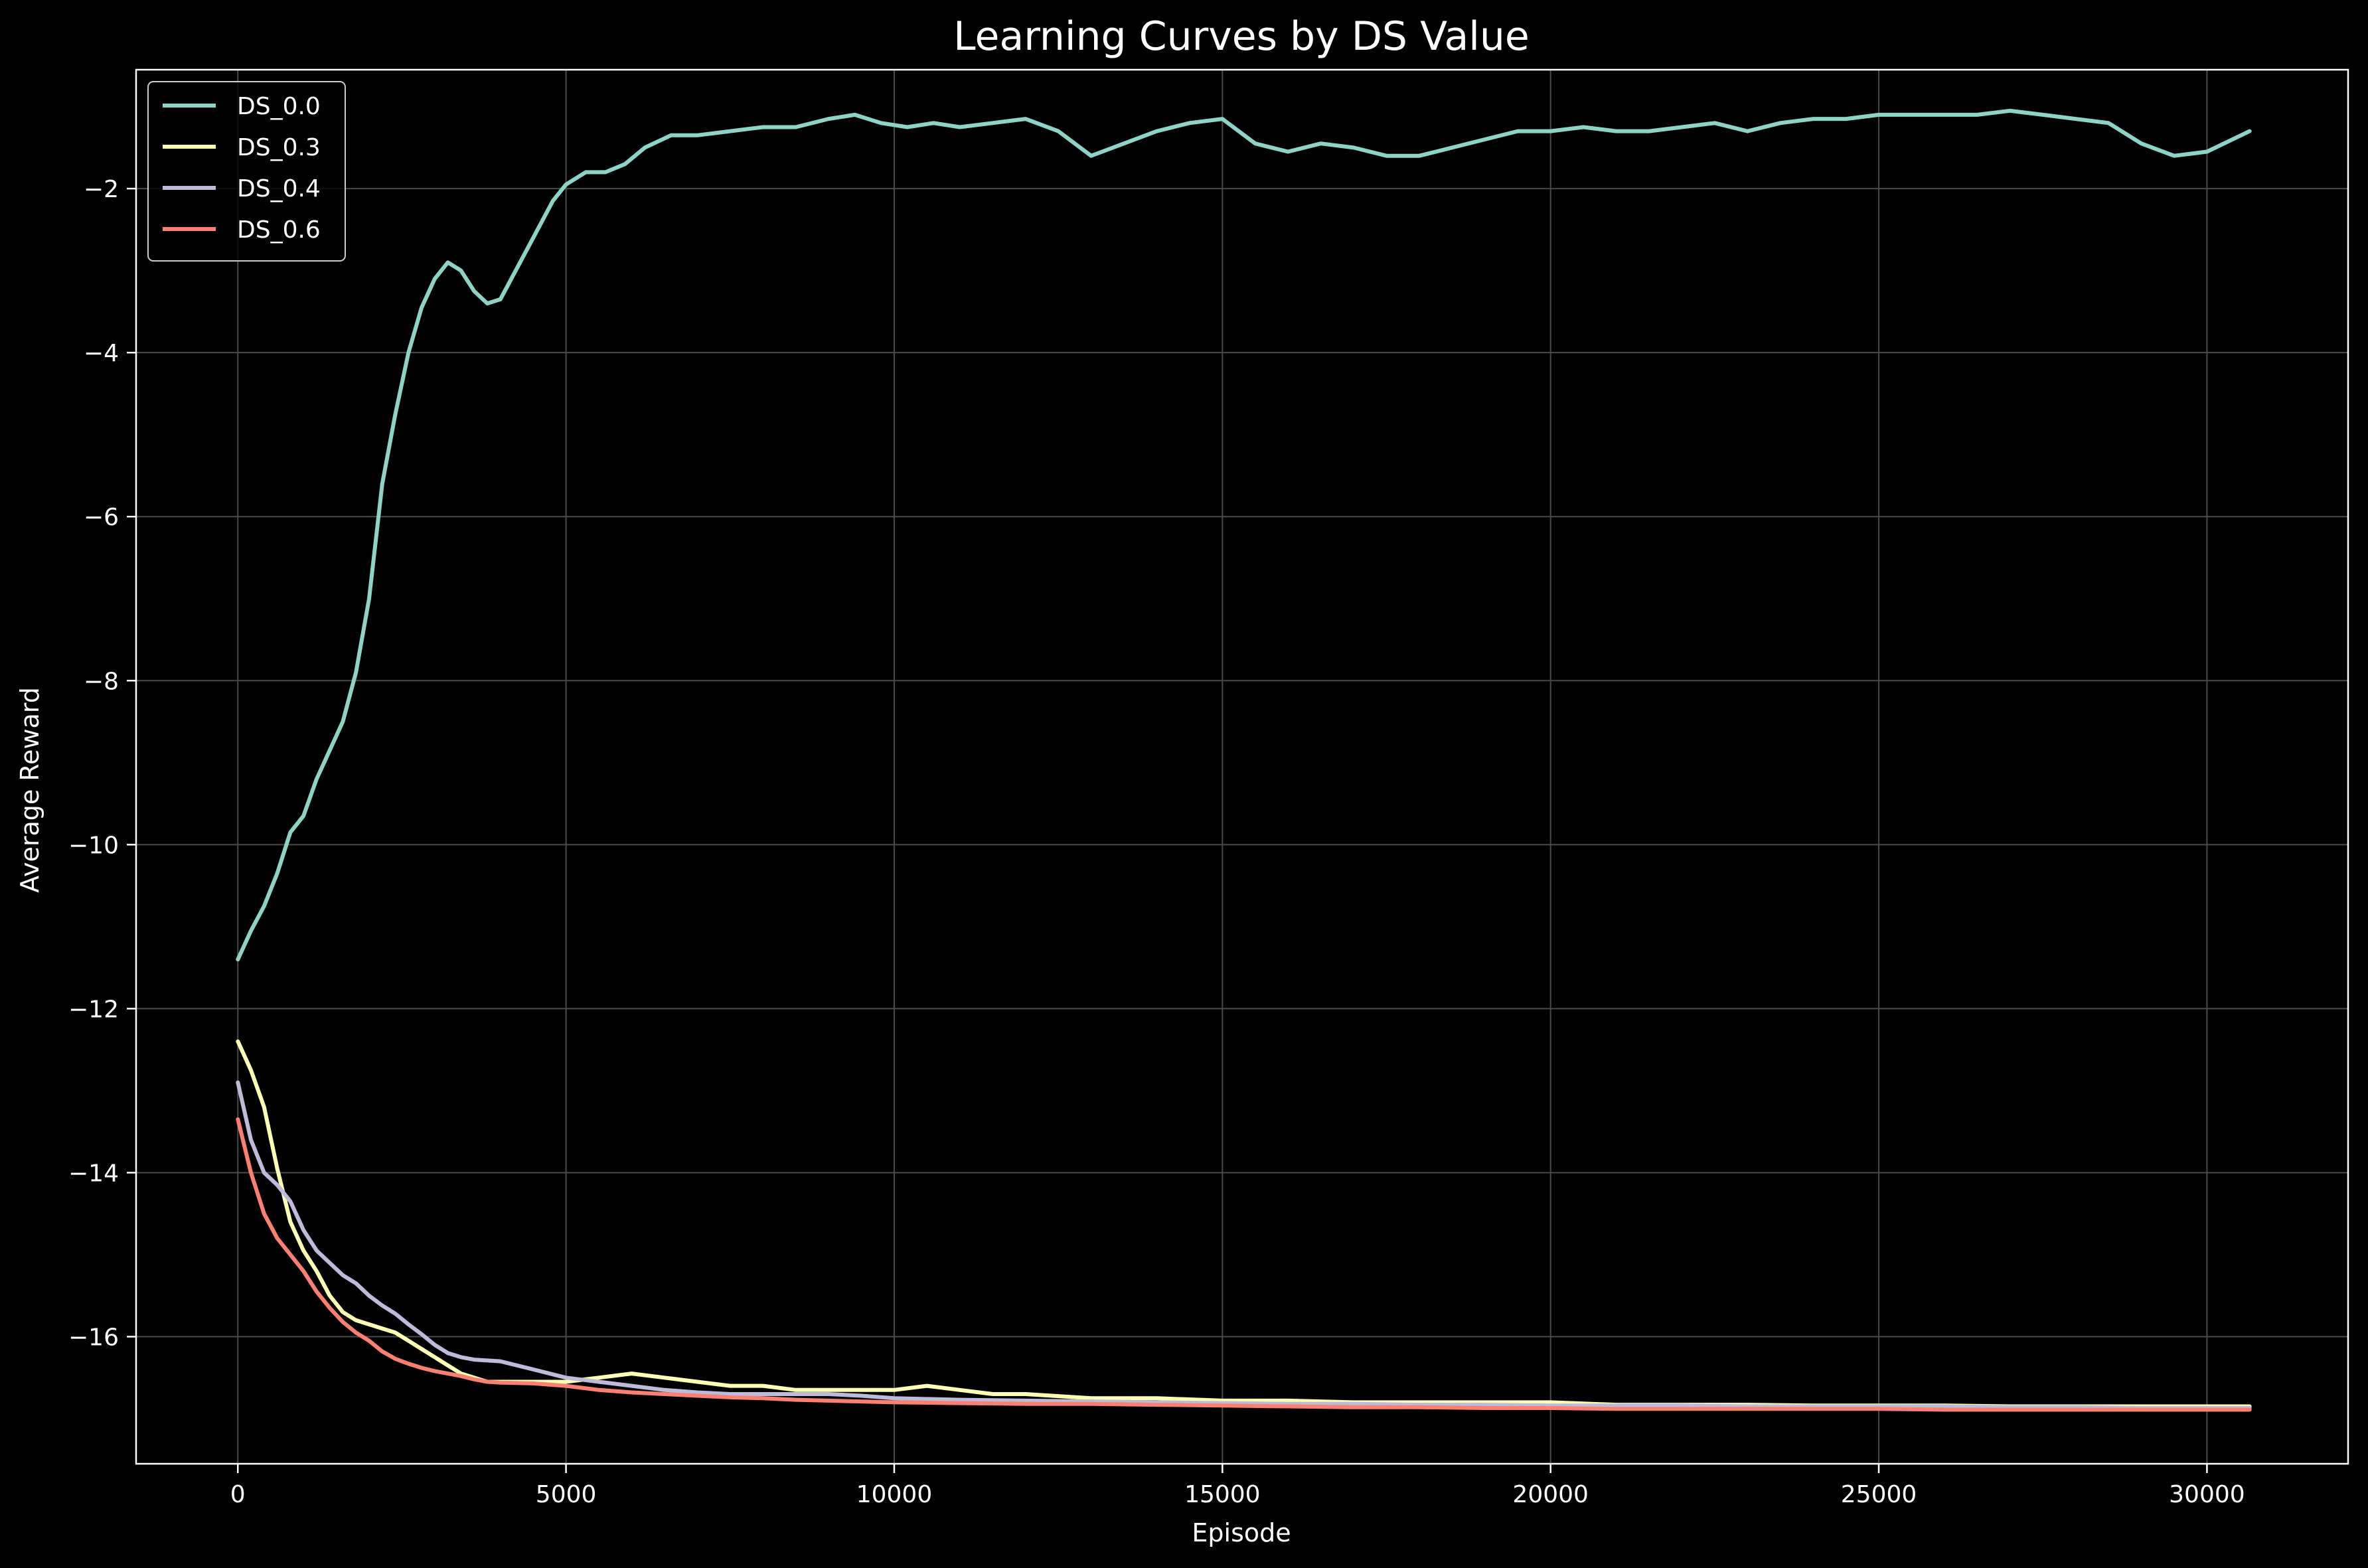  Describe the element at coordinates (101, 681) in the screenshot. I see `y-tick-label: −8` at that location.